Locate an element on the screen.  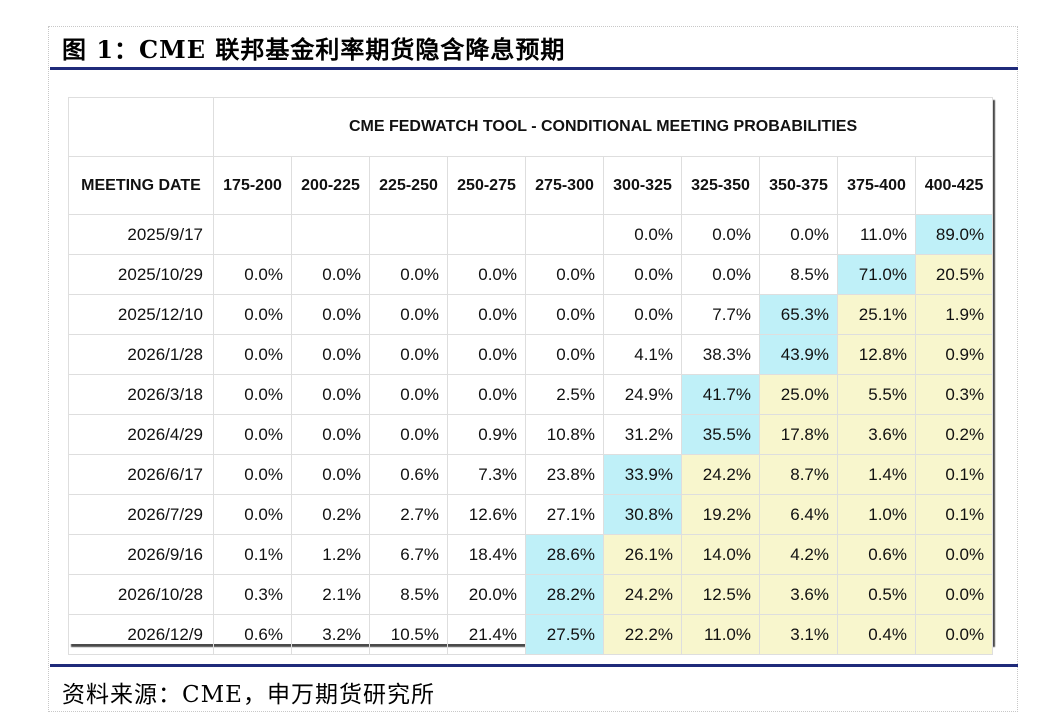
meeting-date-cell: 2026/6/17 is located at coordinates (141, 474).